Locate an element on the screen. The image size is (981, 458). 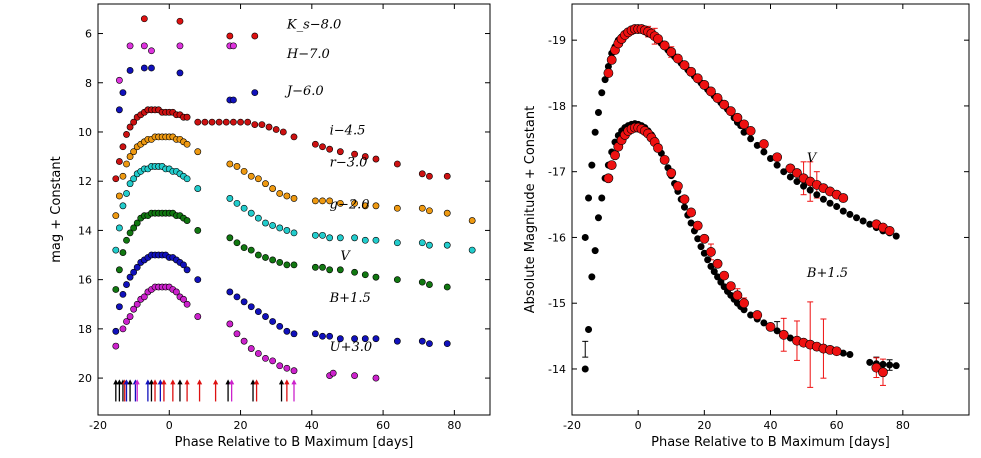
y-tick-label: -19 is located at coordinates (557, 40).